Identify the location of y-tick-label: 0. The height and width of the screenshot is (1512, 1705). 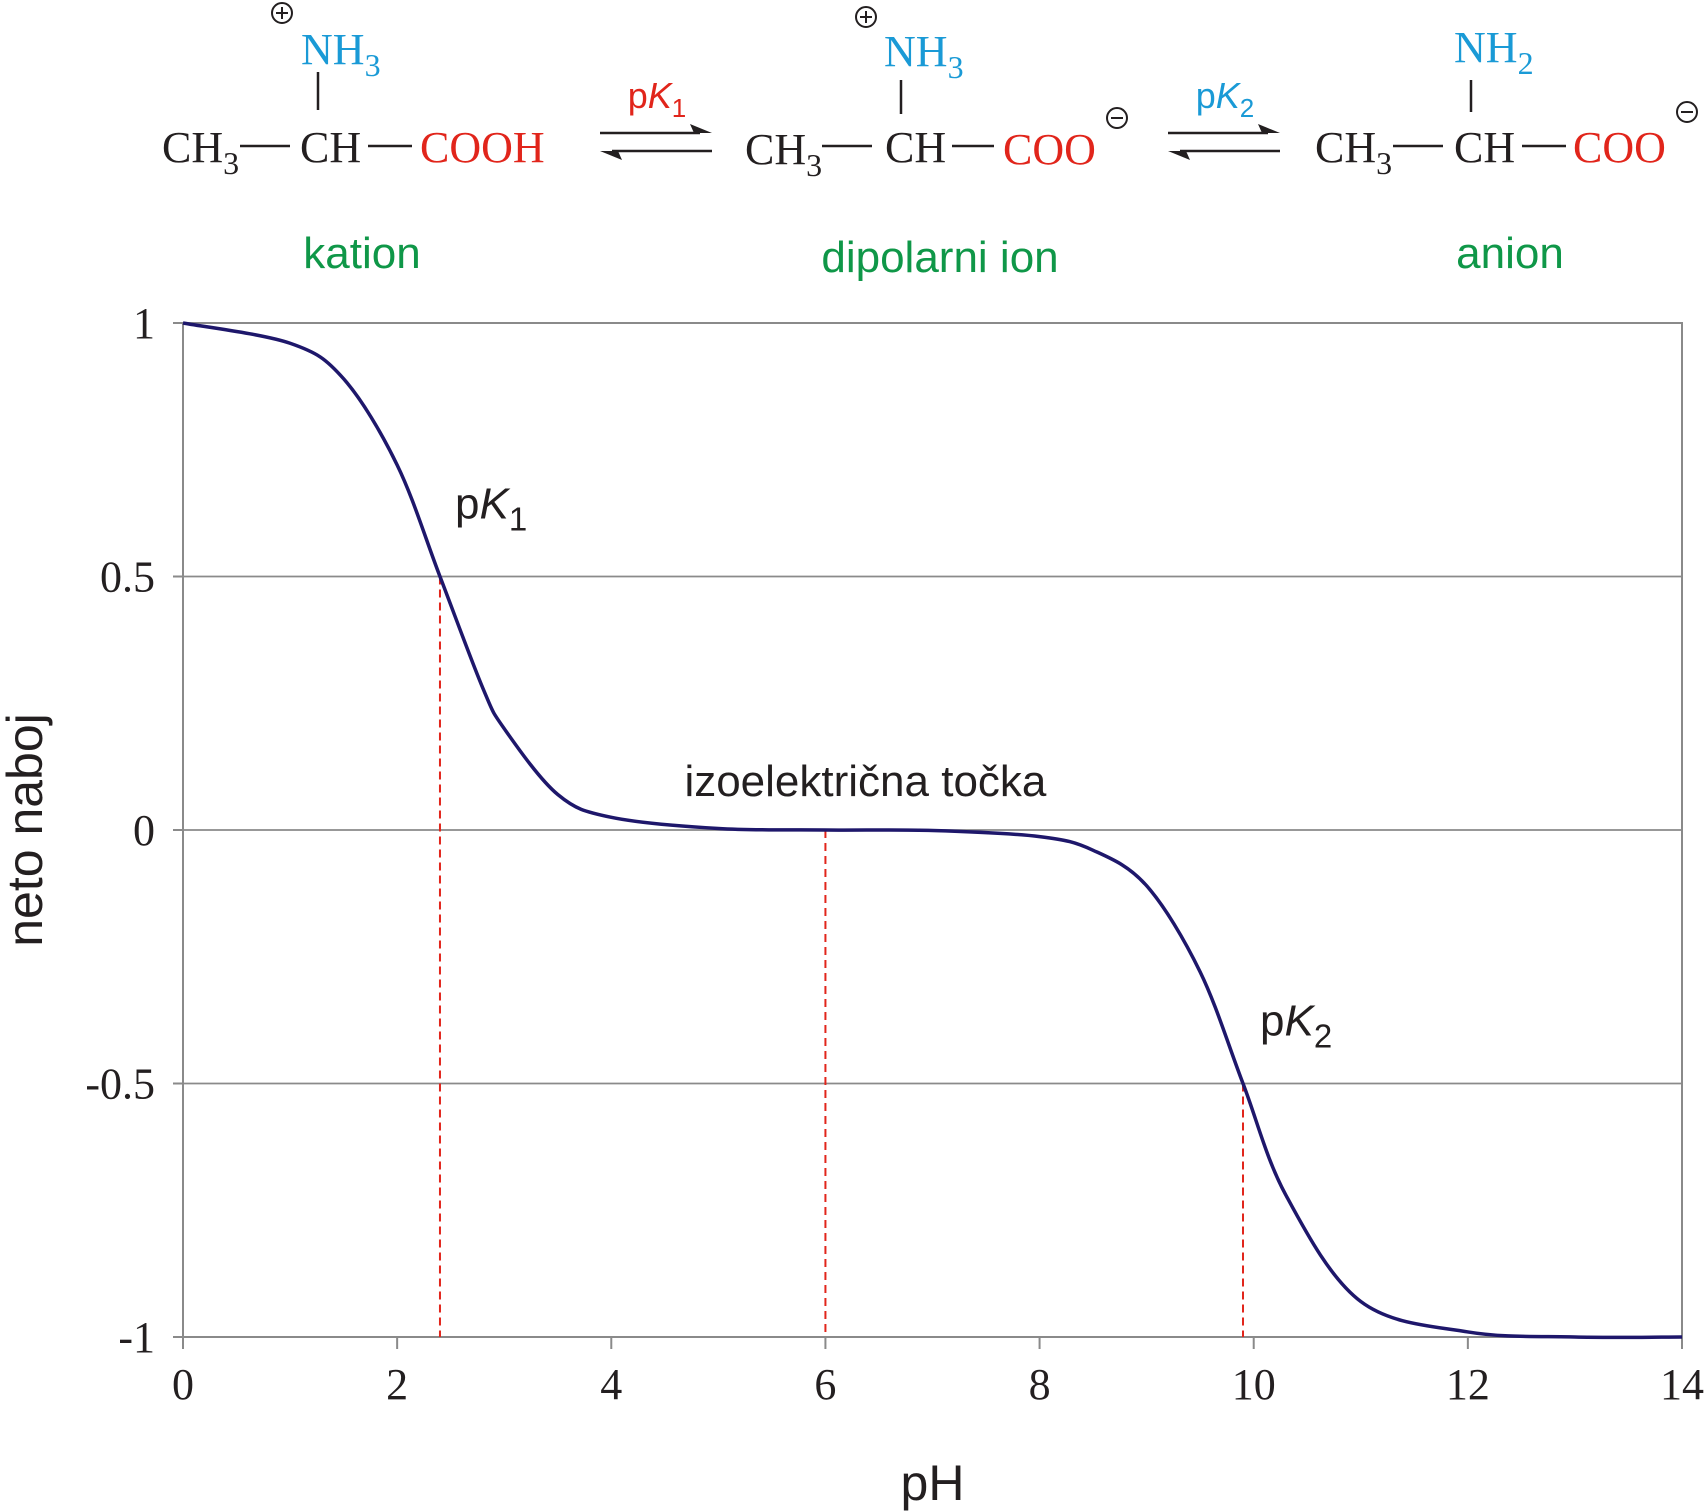
(144, 830).